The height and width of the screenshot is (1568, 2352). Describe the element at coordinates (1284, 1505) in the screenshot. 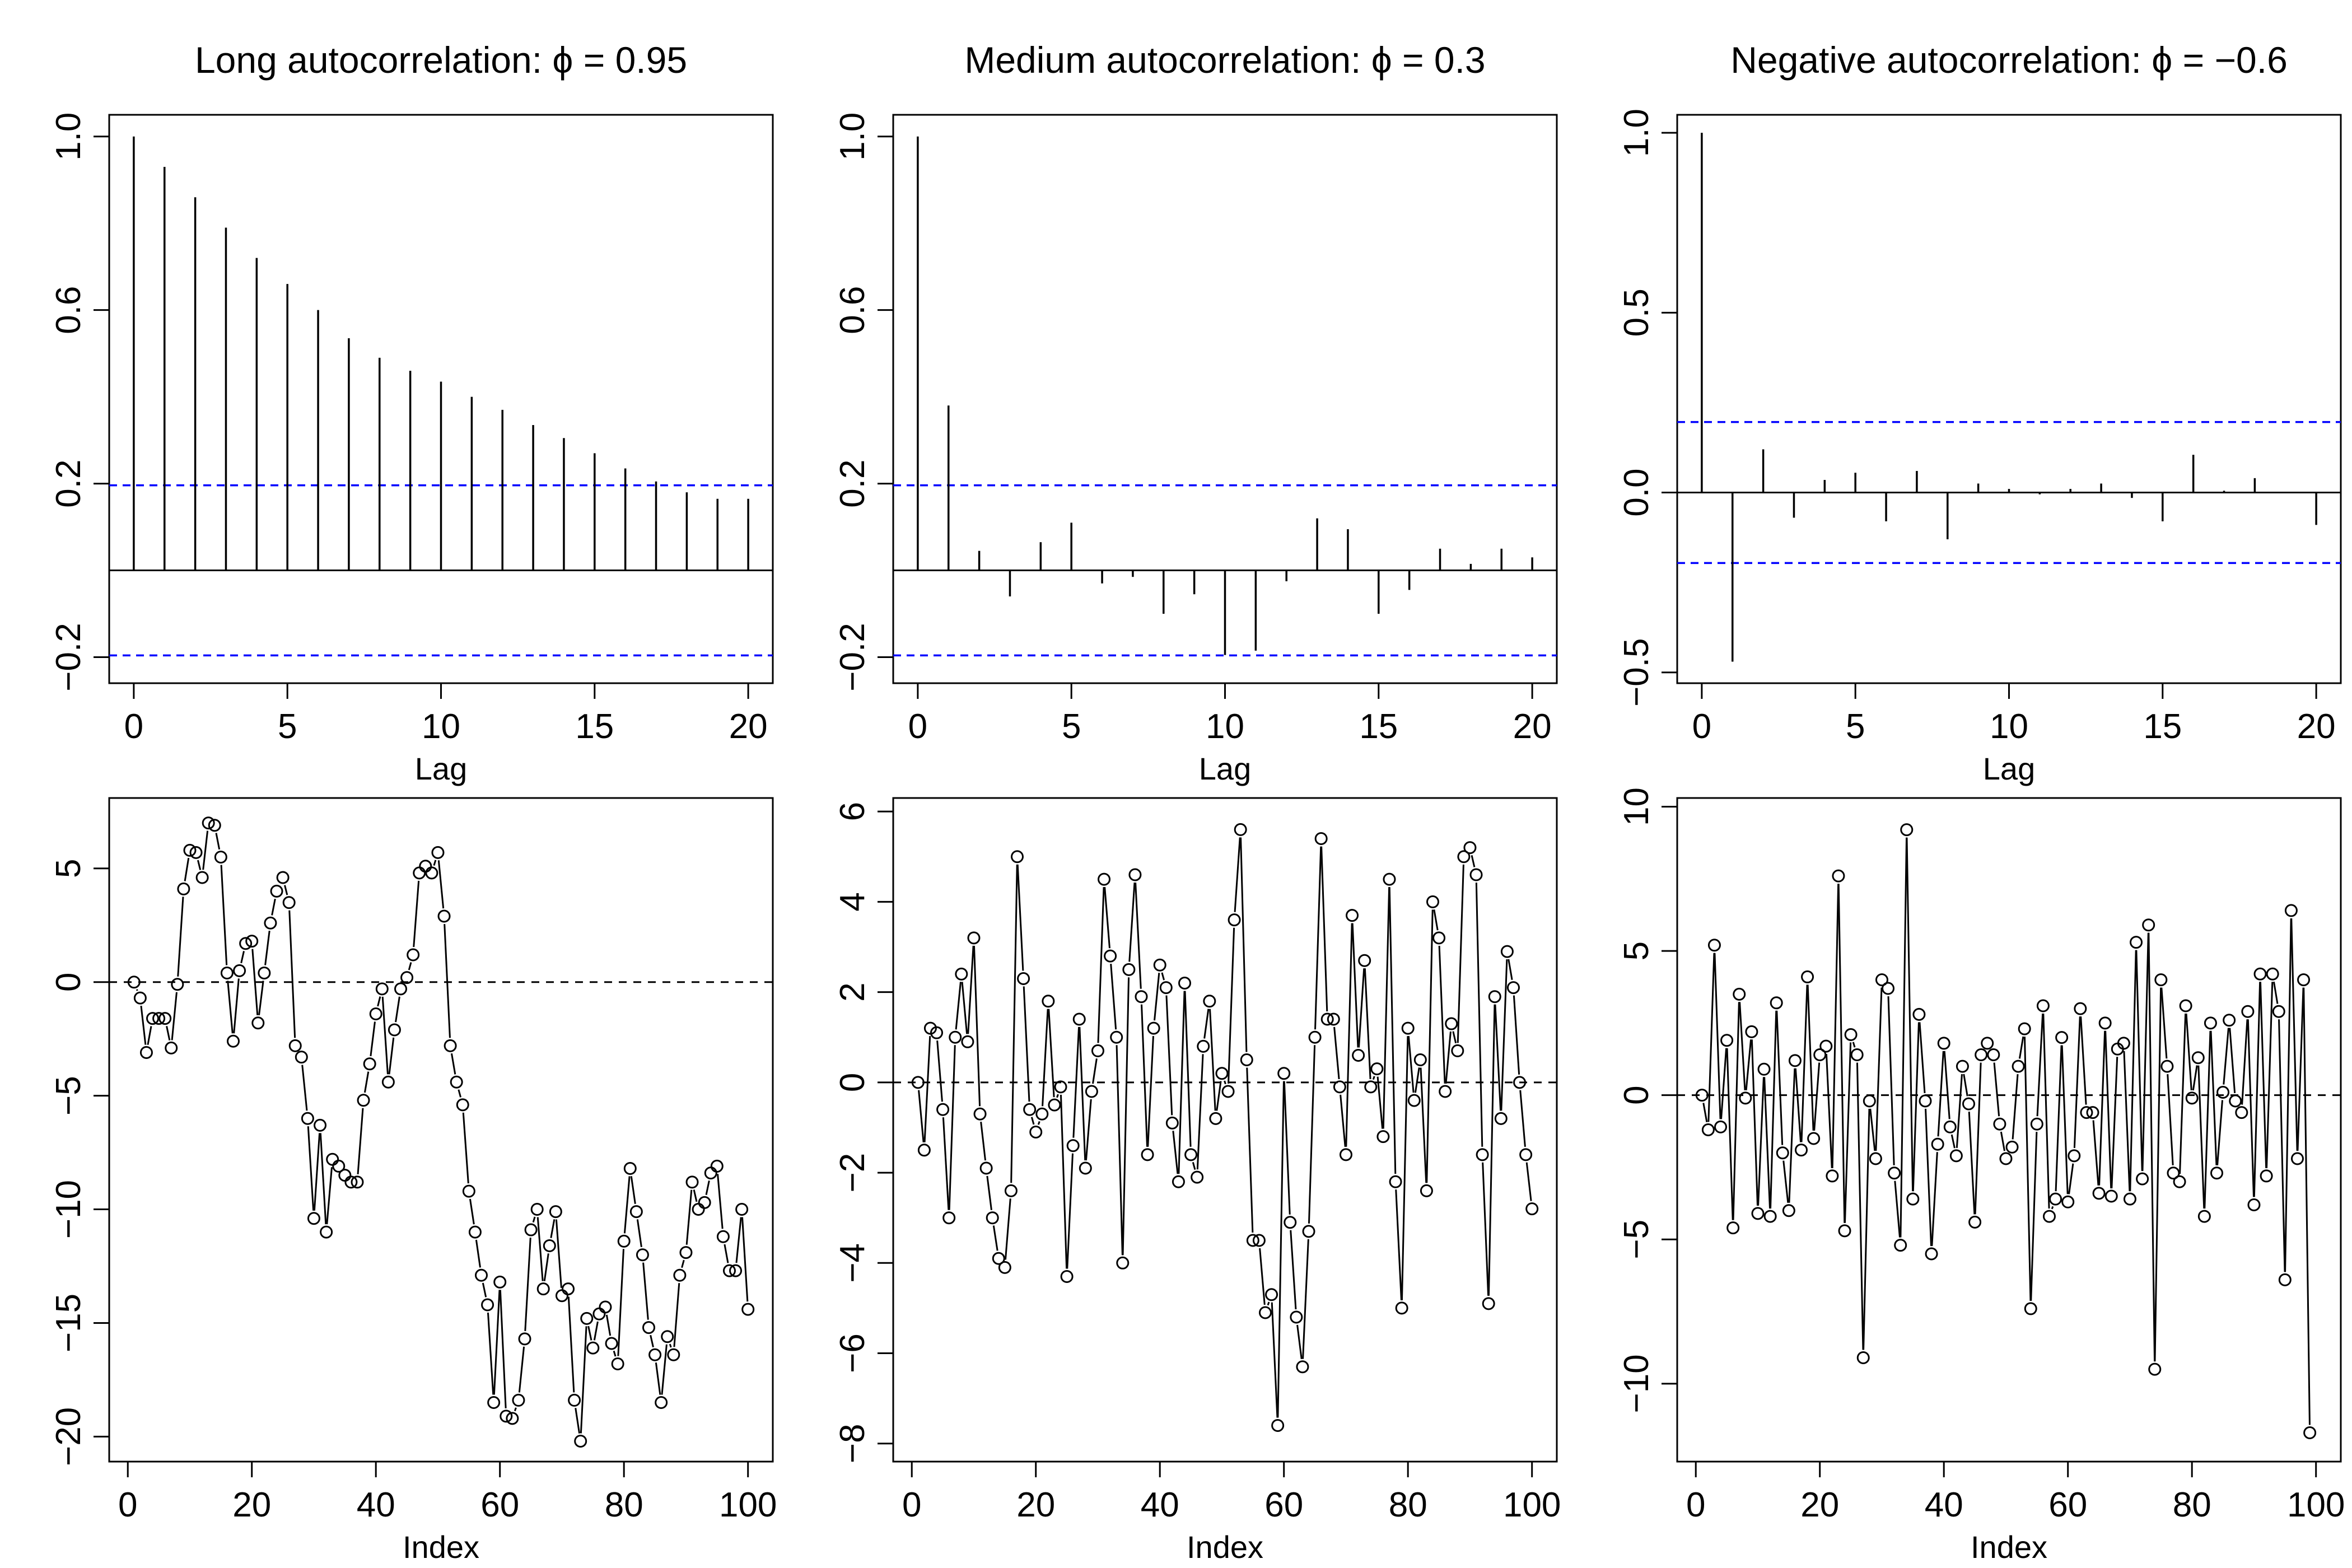

I see `x-tick-label: 60` at that location.